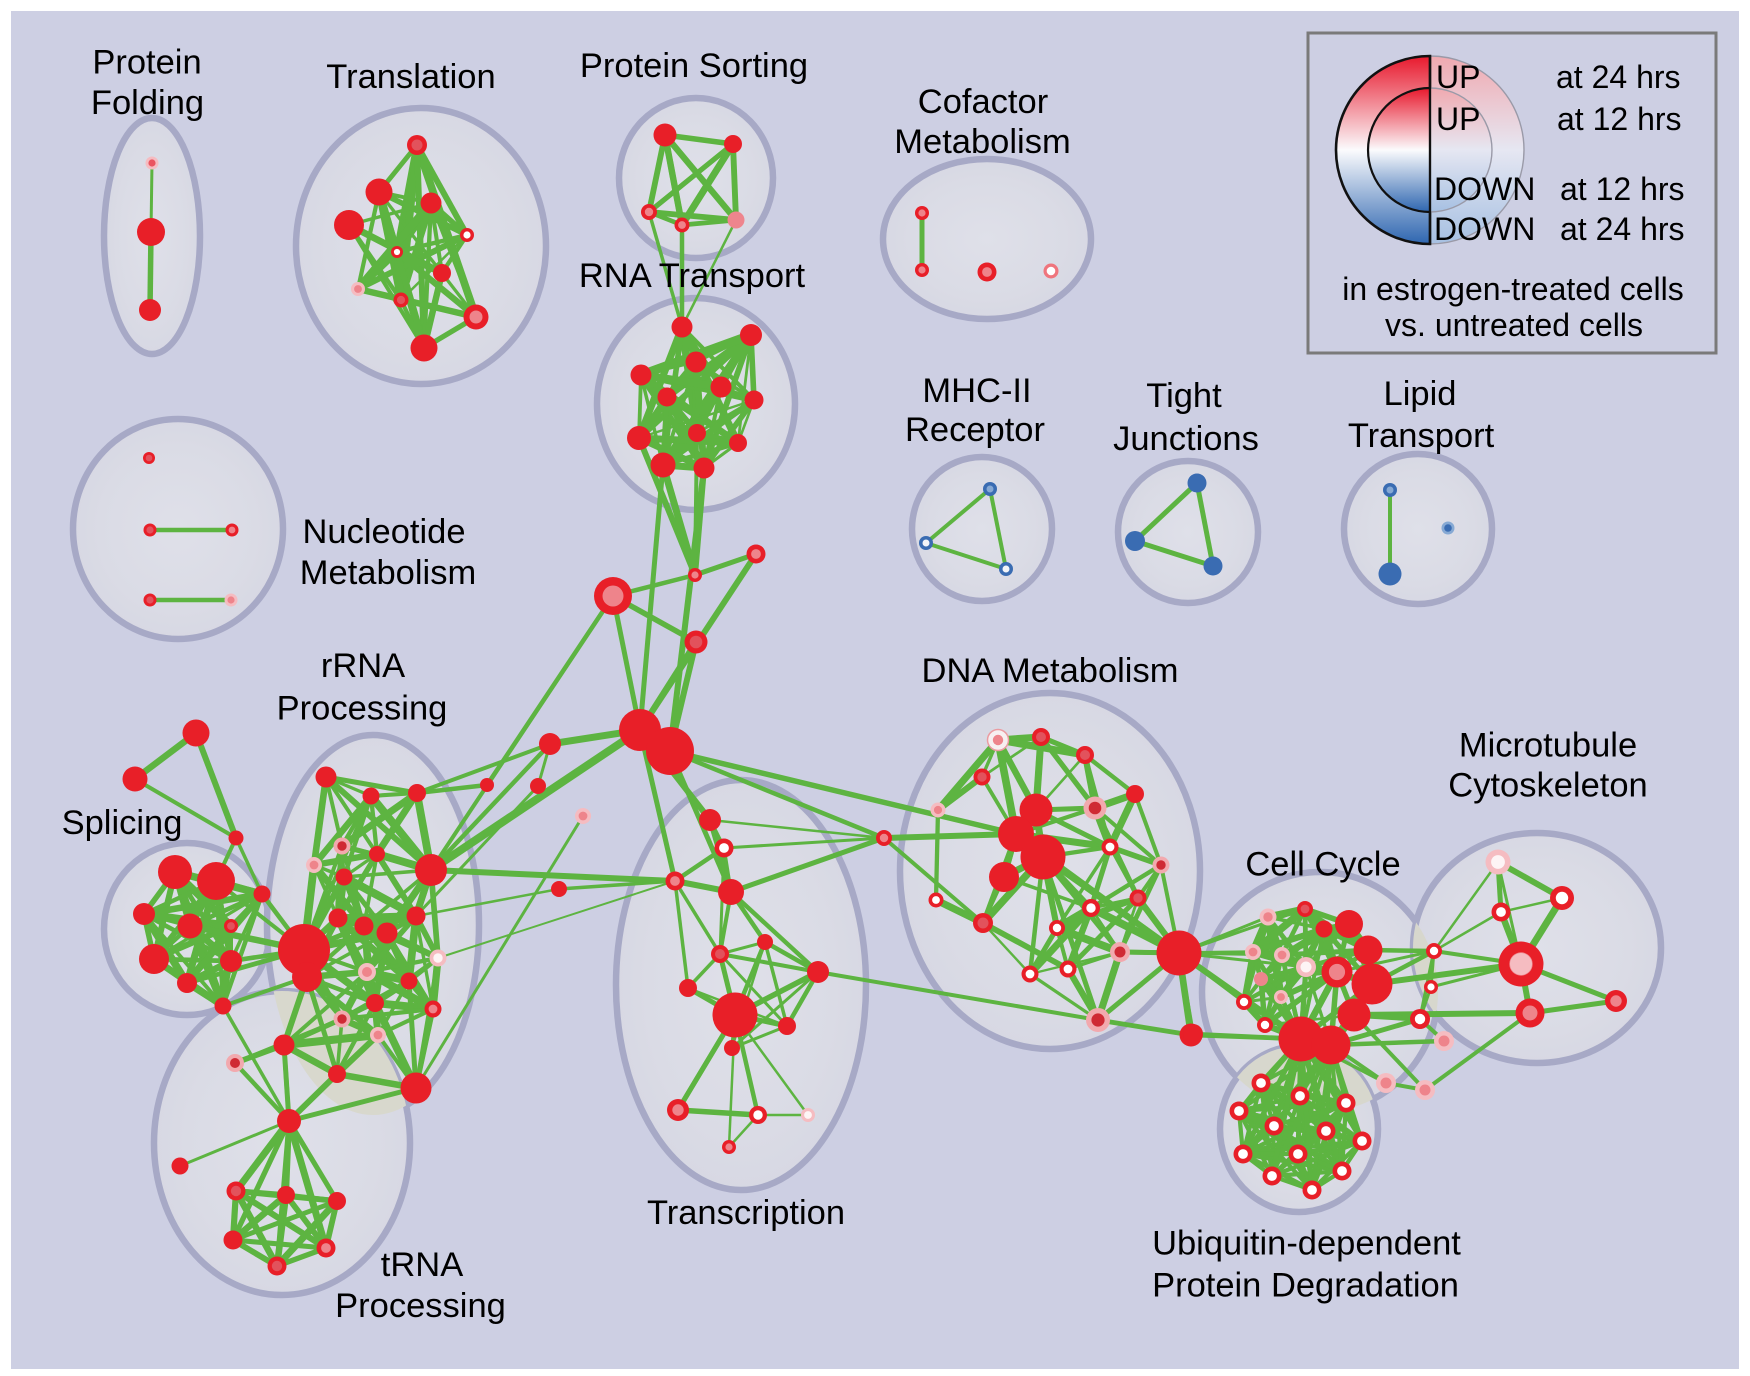 The height and width of the screenshot is (1376, 1750). I want to click on svg-text: Splicing, so click(122, 823).